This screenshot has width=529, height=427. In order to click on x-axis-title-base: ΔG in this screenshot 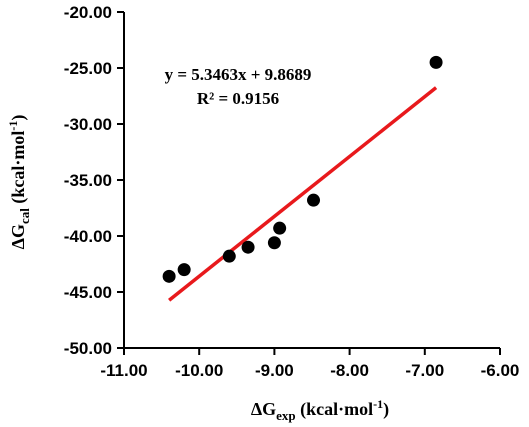, I will do `click(263, 409)`.